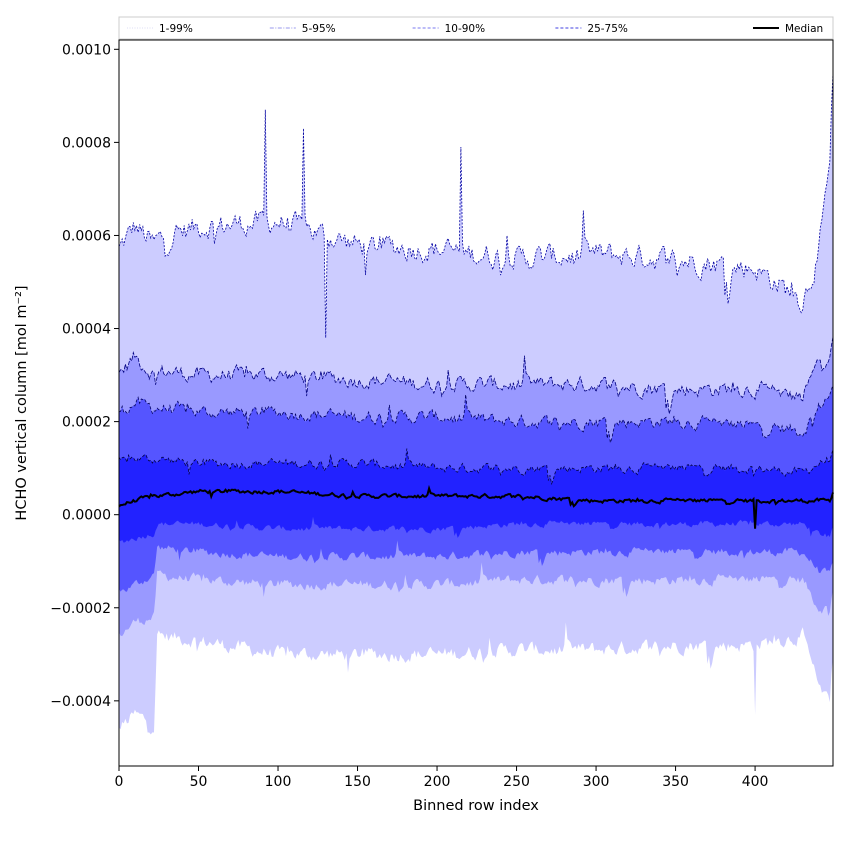 The height and width of the screenshot is (850, 850). Describe the element at coordinates (319, 29) in the screenshot. I see `legend-label: 5-95%` at that location.